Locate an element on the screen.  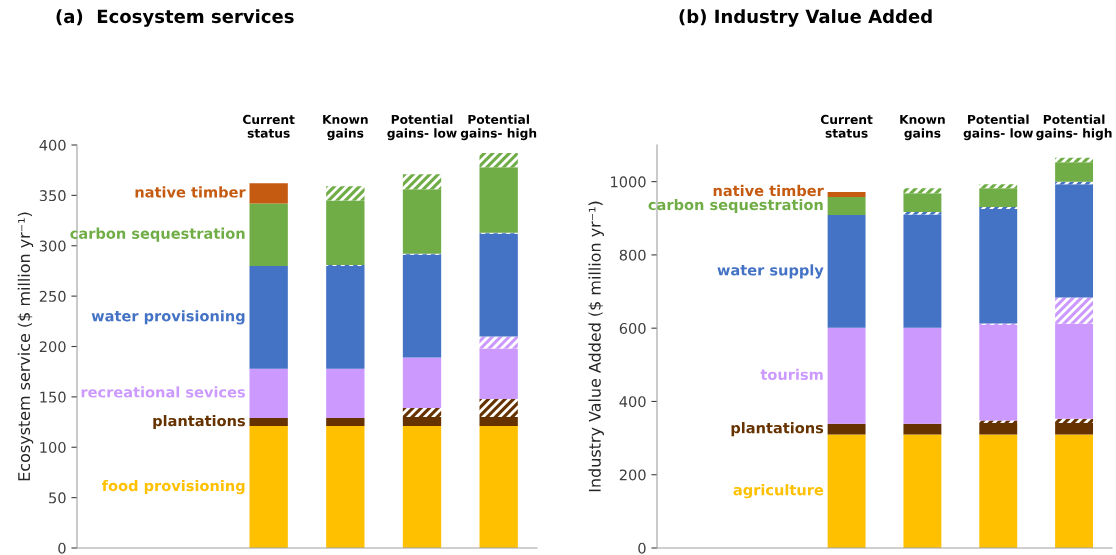
y-tick-label: 800 is located at coordinates (632, 255).